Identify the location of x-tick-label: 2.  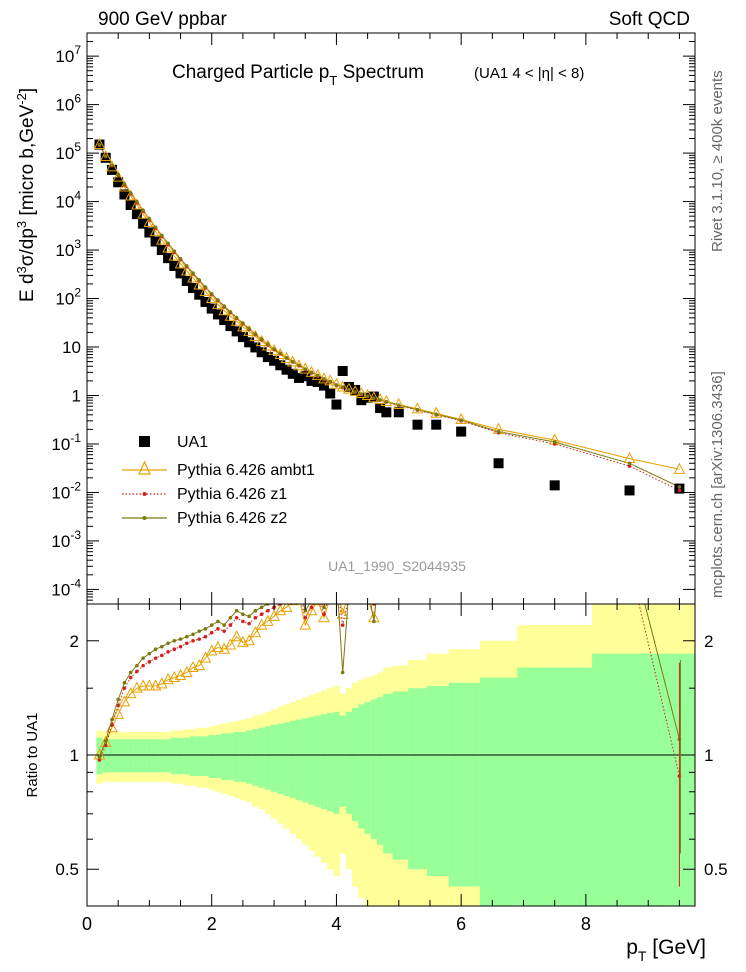
(212, 924).